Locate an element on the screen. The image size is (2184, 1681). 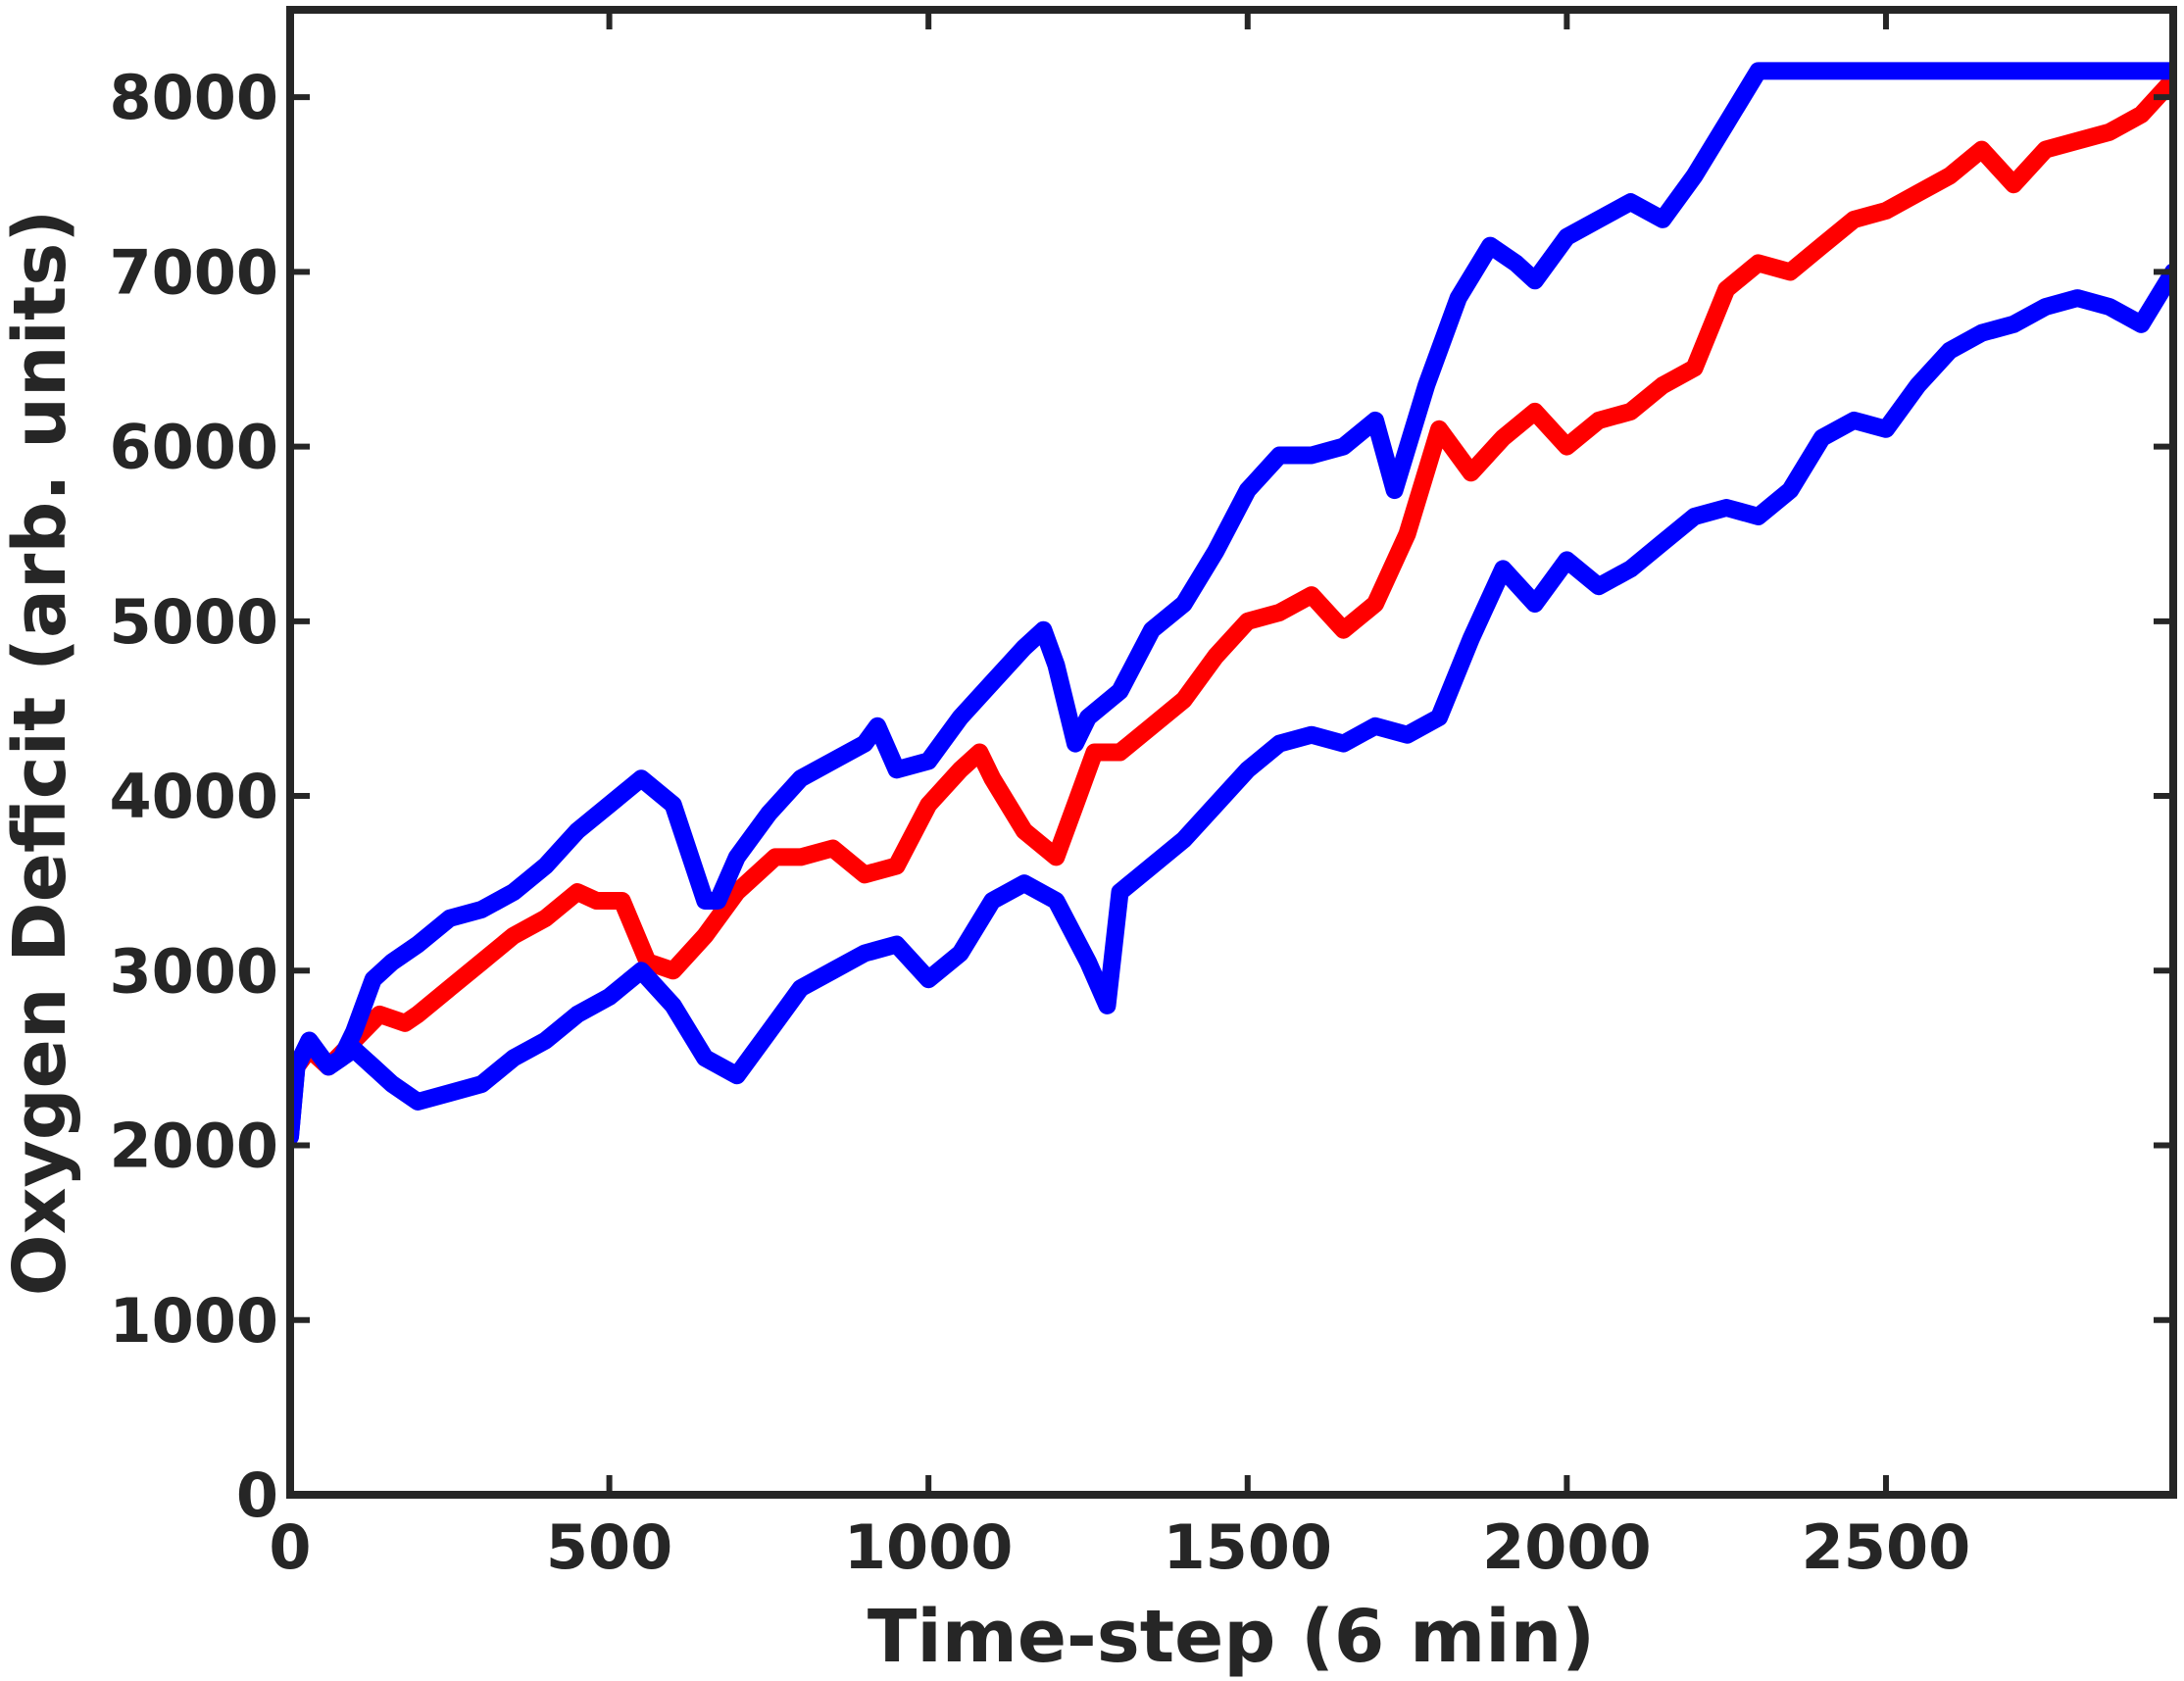
x-tick-label: 1000 is located at coordinates (929, 1547).